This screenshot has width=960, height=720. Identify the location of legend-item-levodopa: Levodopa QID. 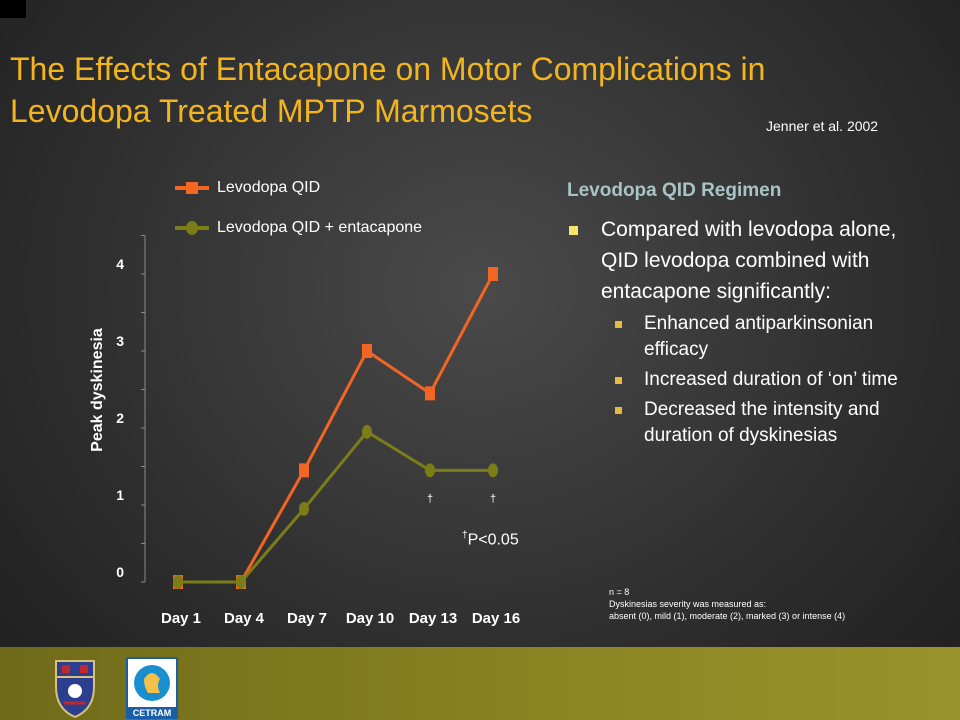
(298, 188).